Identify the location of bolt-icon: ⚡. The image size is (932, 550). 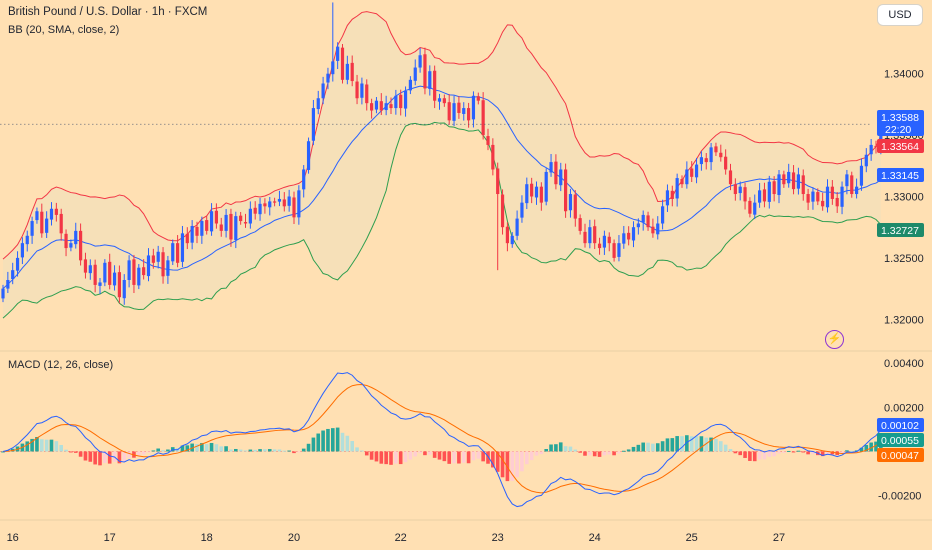
(834, 339).